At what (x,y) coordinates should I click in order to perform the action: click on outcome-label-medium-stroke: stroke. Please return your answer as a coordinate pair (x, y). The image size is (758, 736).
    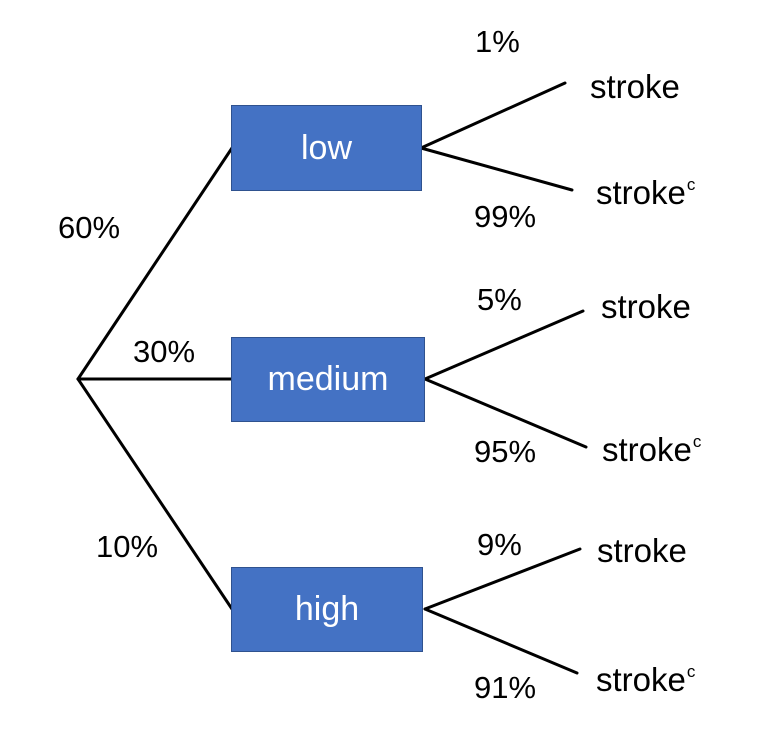
    Looking at the image, I should click on (646, 306).